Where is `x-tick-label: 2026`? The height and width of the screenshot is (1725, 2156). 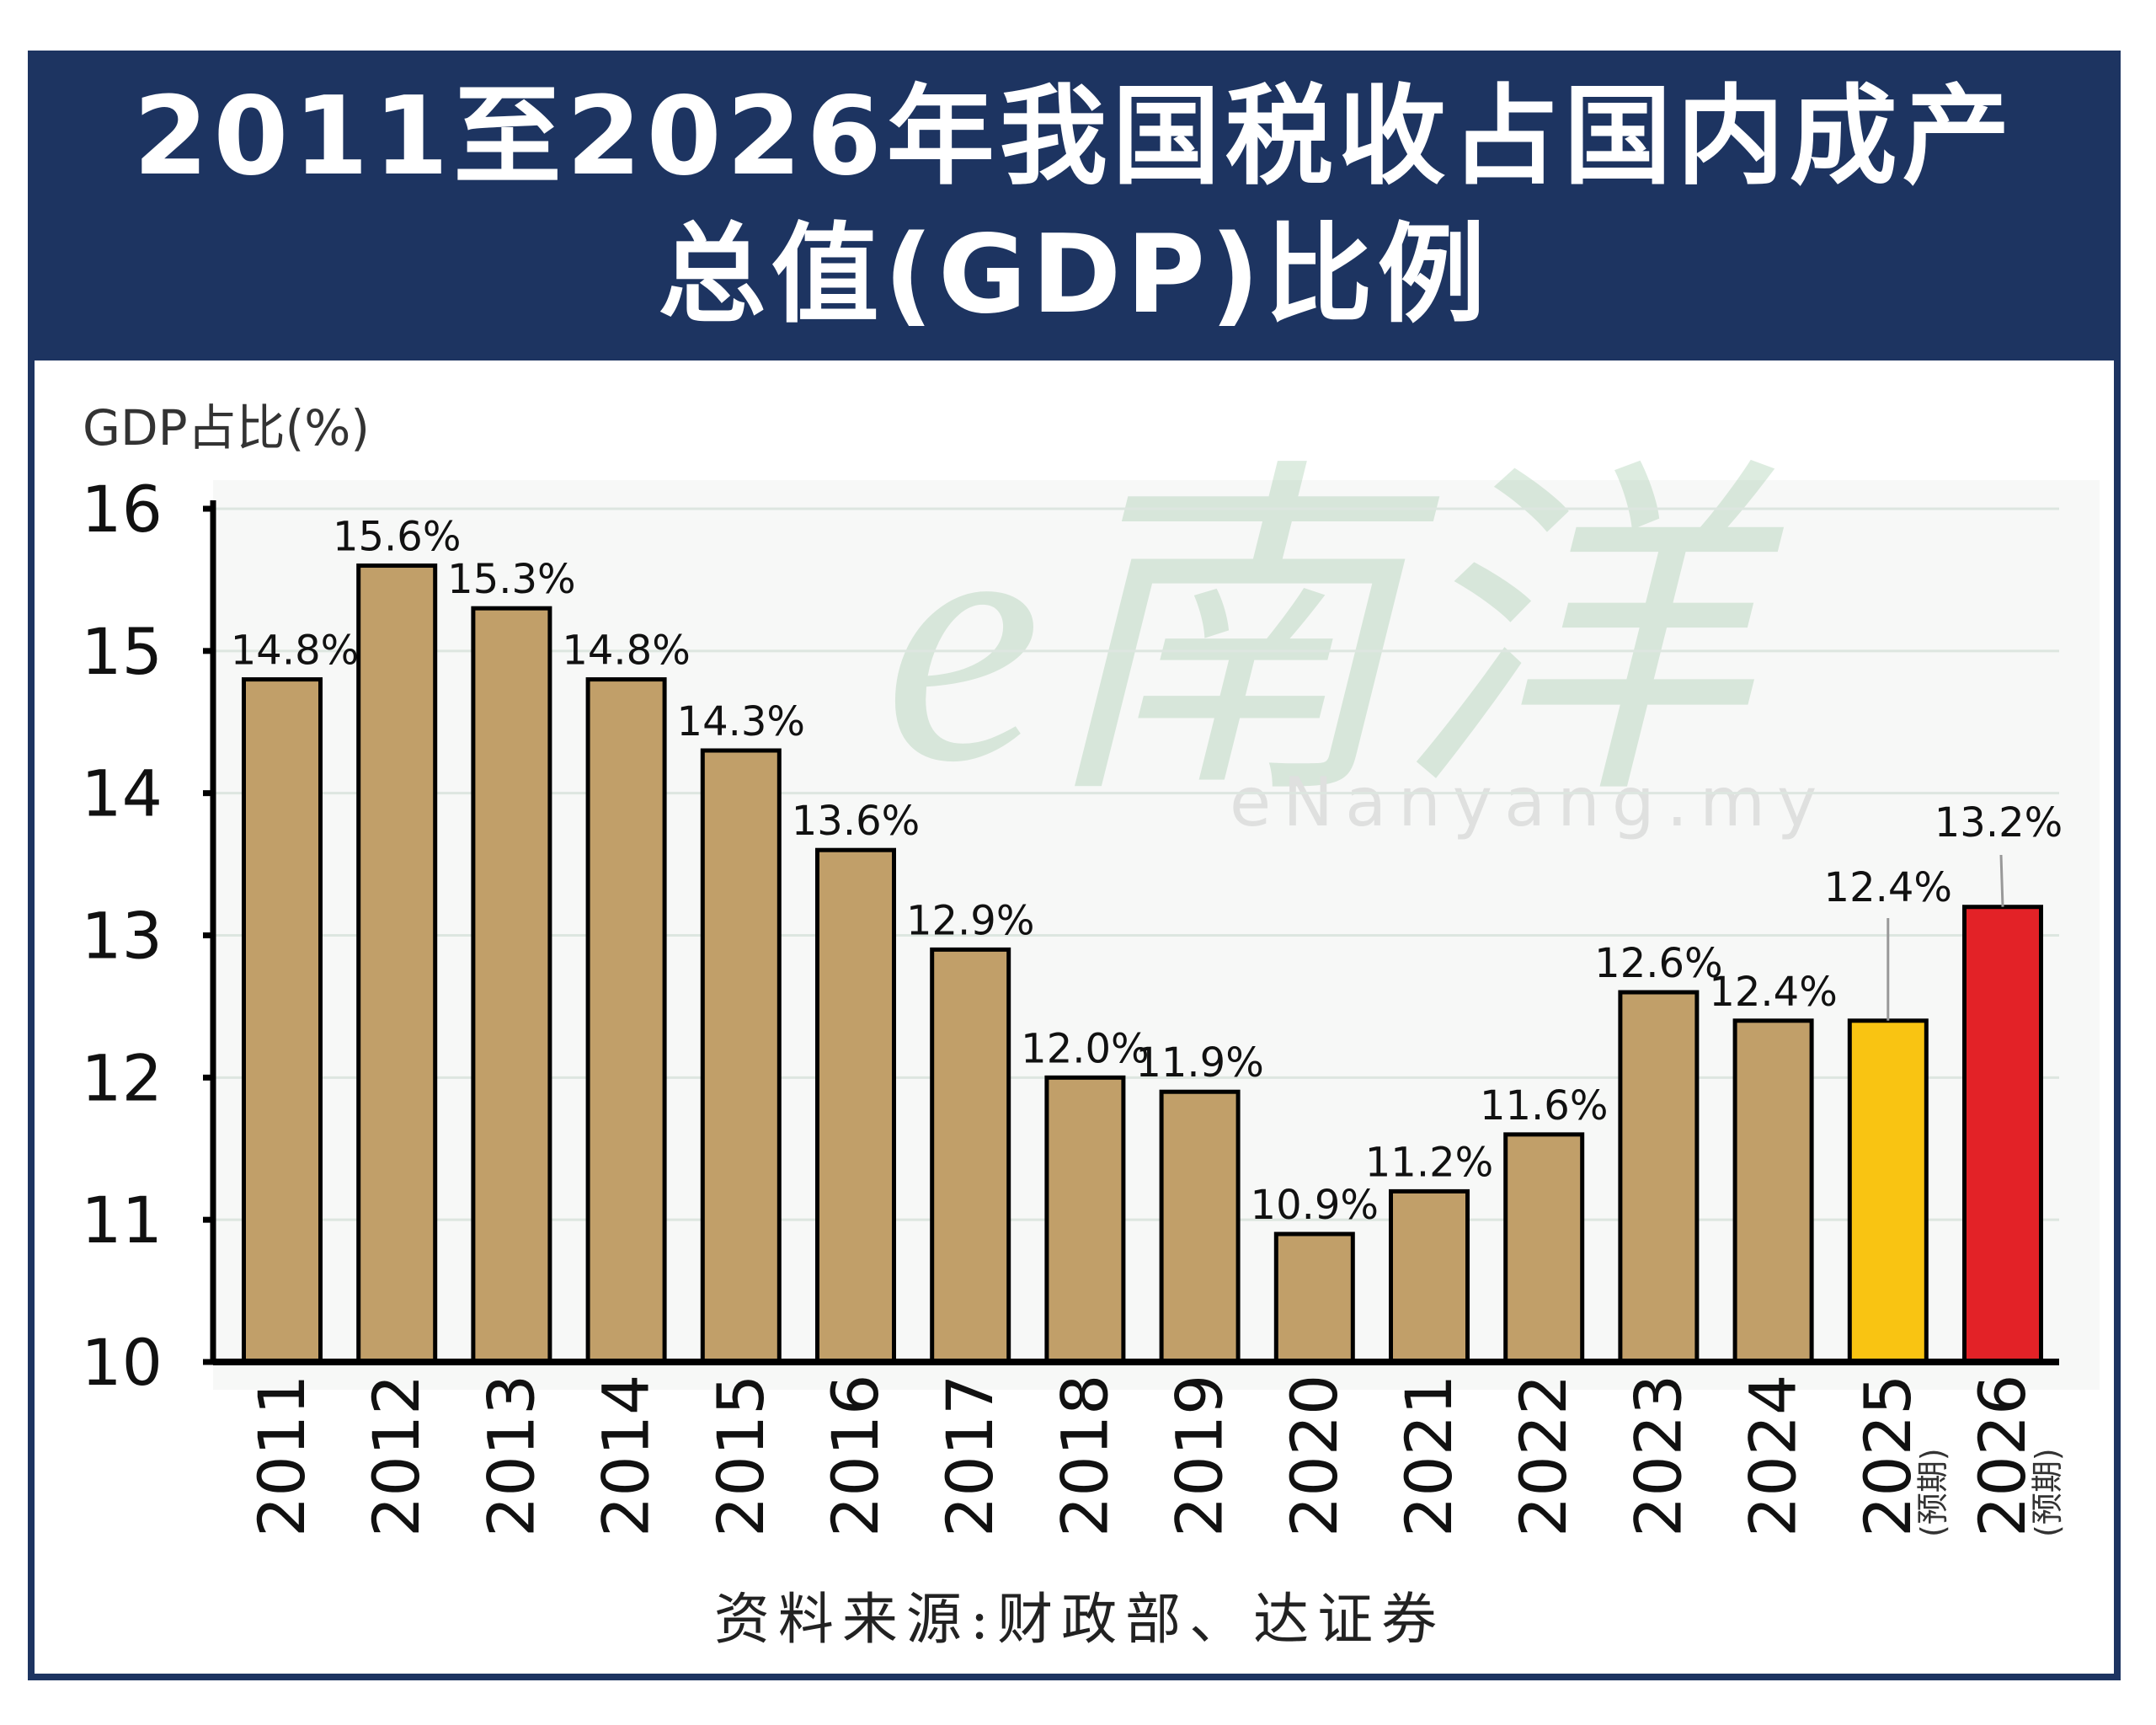
x-tick-label: 2026 is located at coordinates (2002, 1456).